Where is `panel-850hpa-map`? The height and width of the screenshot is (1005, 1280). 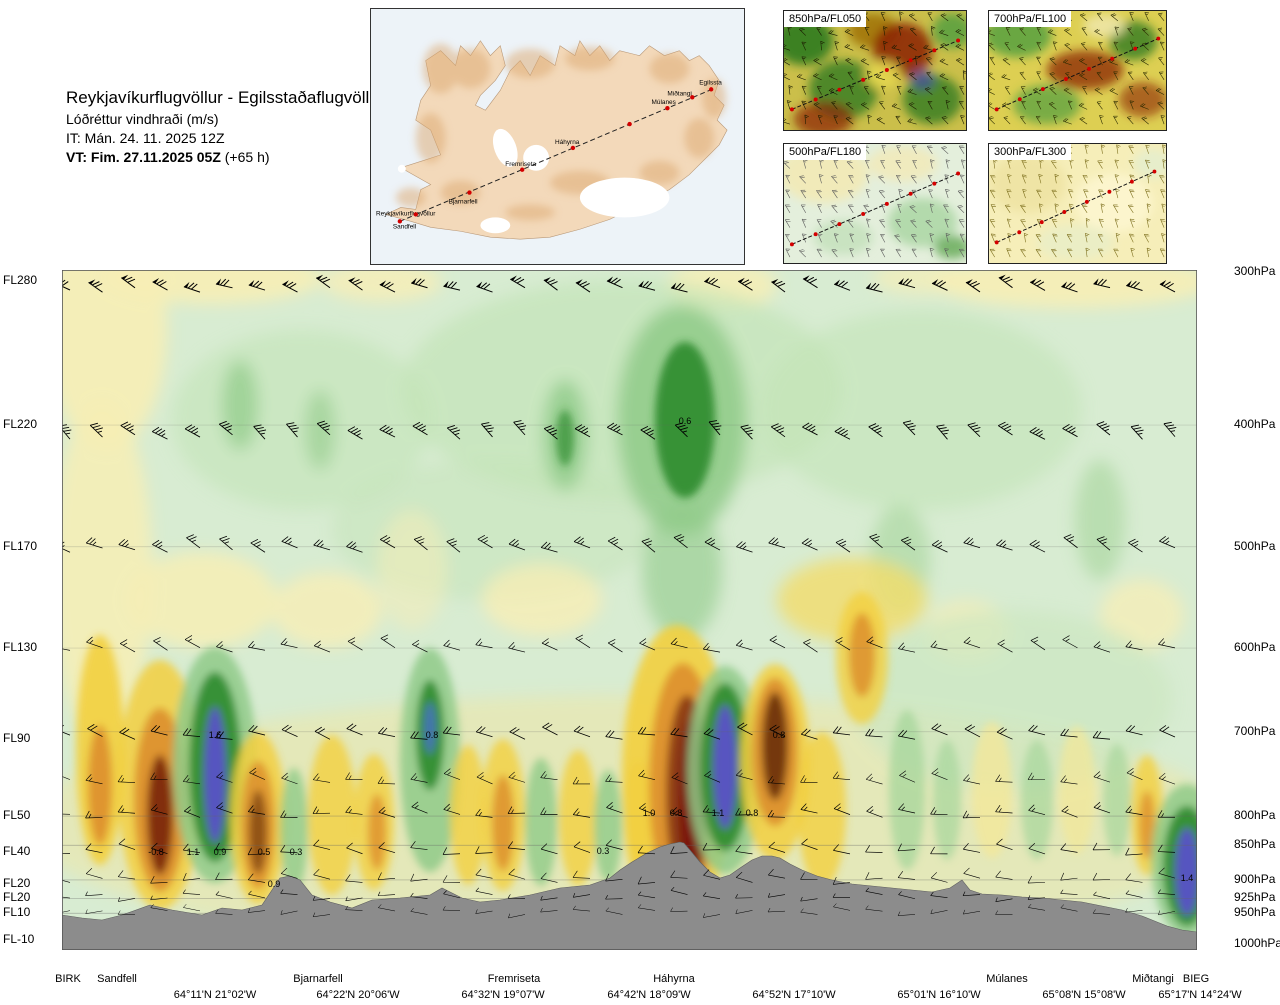 panel-850hpa-map is located at coordinates (875, 70).